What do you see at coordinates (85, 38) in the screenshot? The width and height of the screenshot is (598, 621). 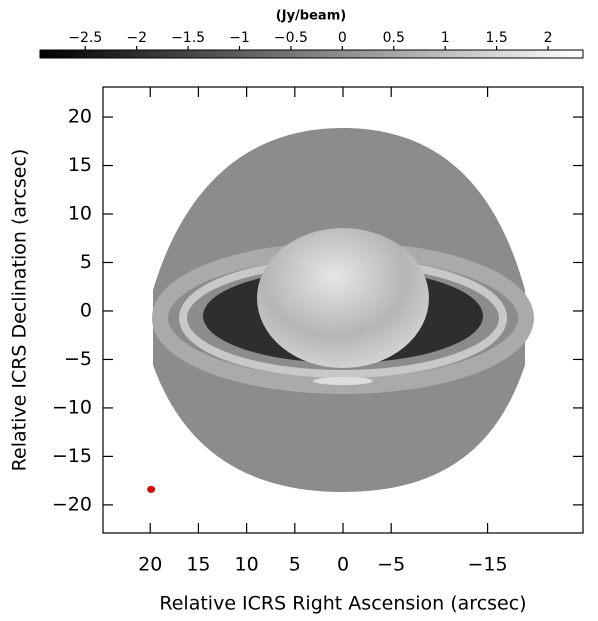 I see `colorbar-tick-label: −2.5` at bounding box center [85, 38].